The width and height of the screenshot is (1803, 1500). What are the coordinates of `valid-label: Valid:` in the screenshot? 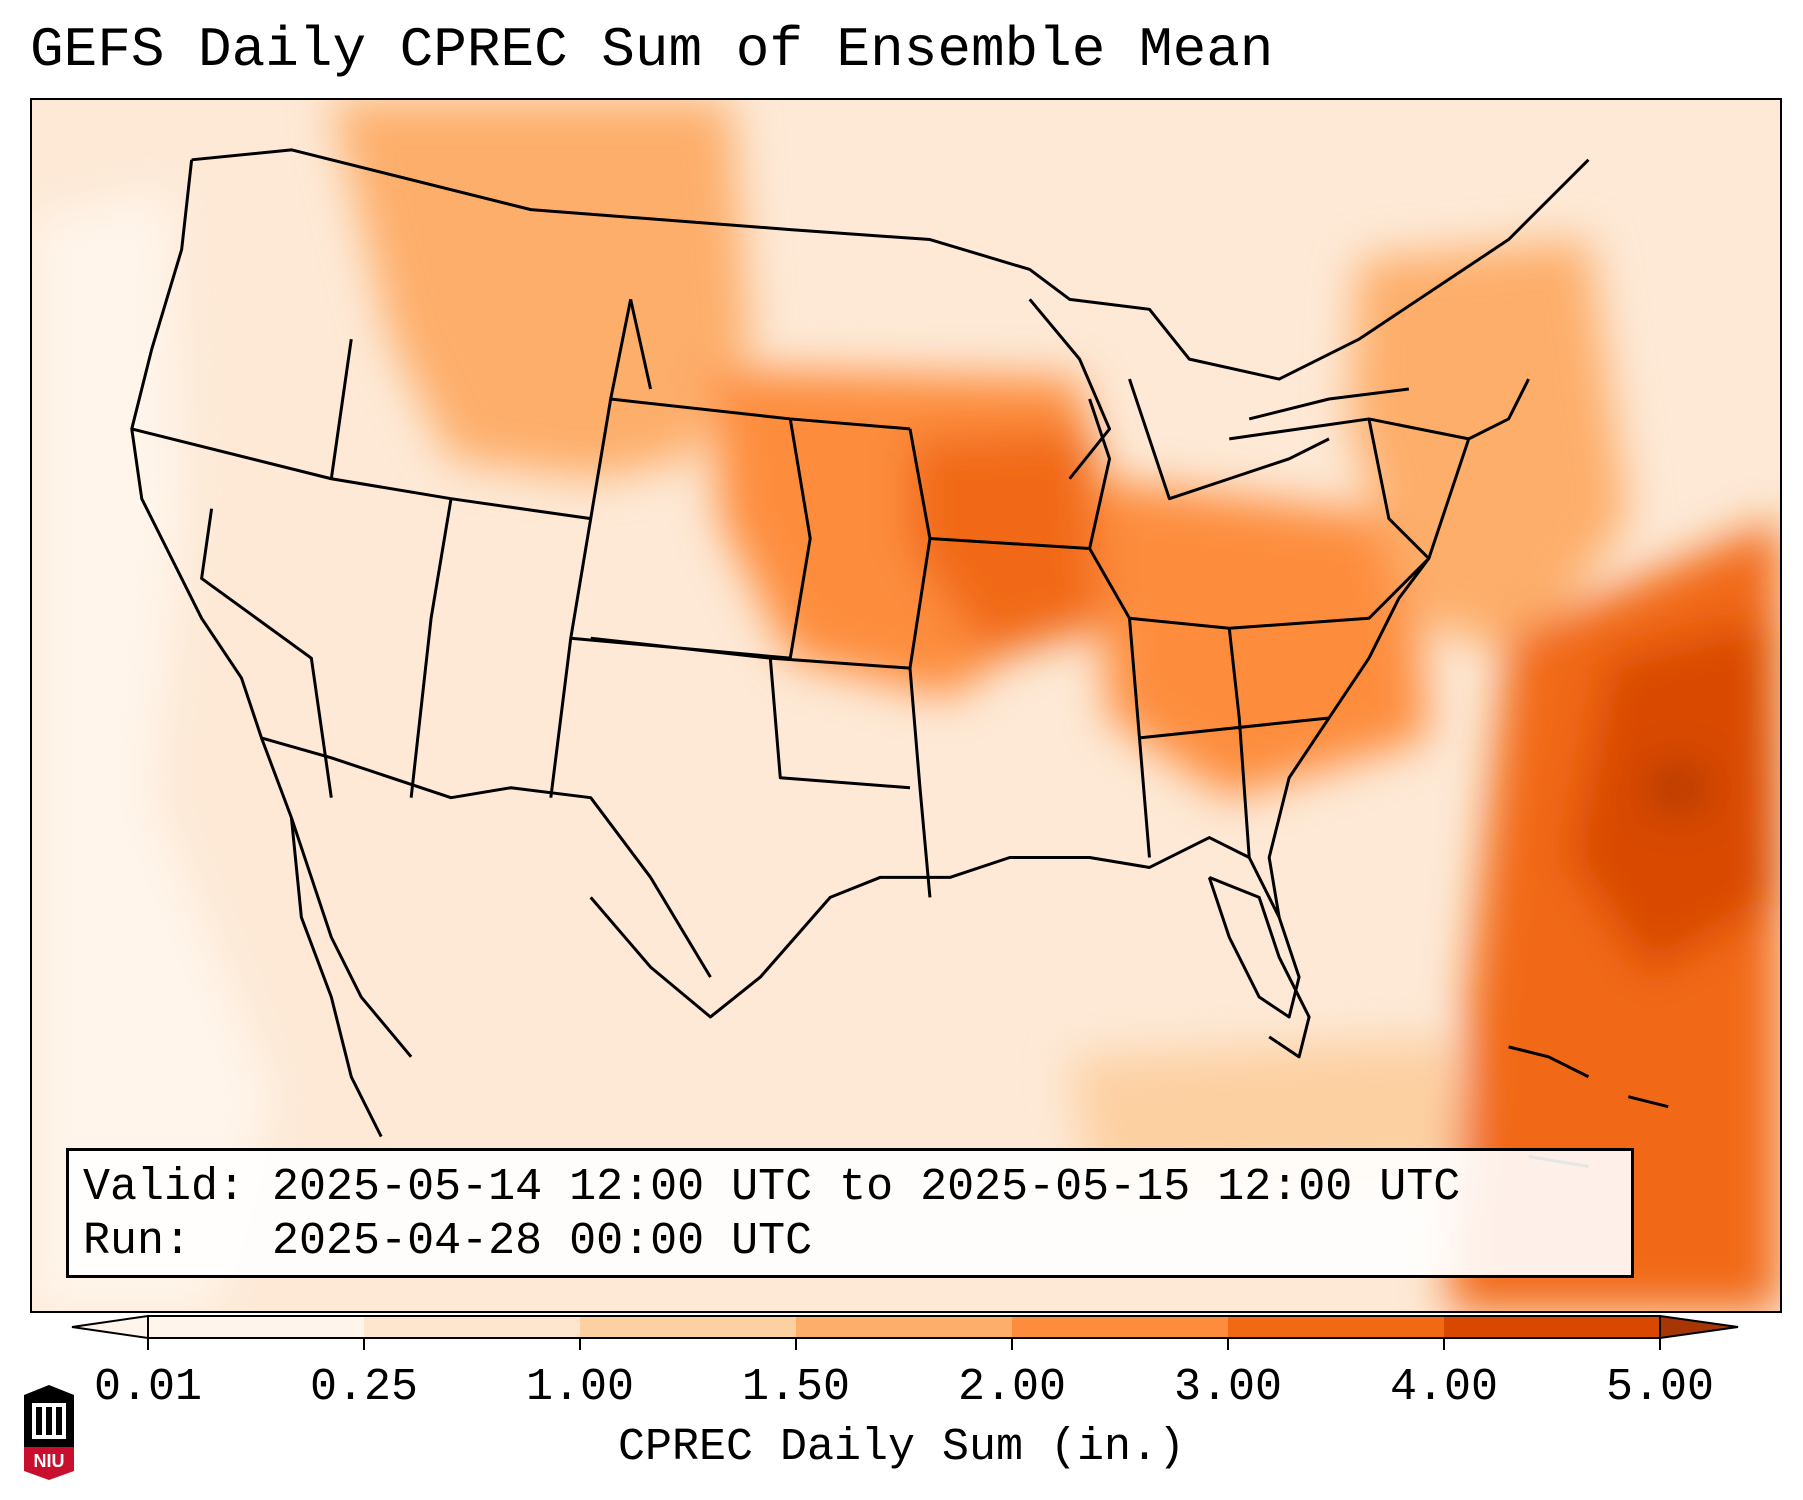 It's located at (164, 1187).